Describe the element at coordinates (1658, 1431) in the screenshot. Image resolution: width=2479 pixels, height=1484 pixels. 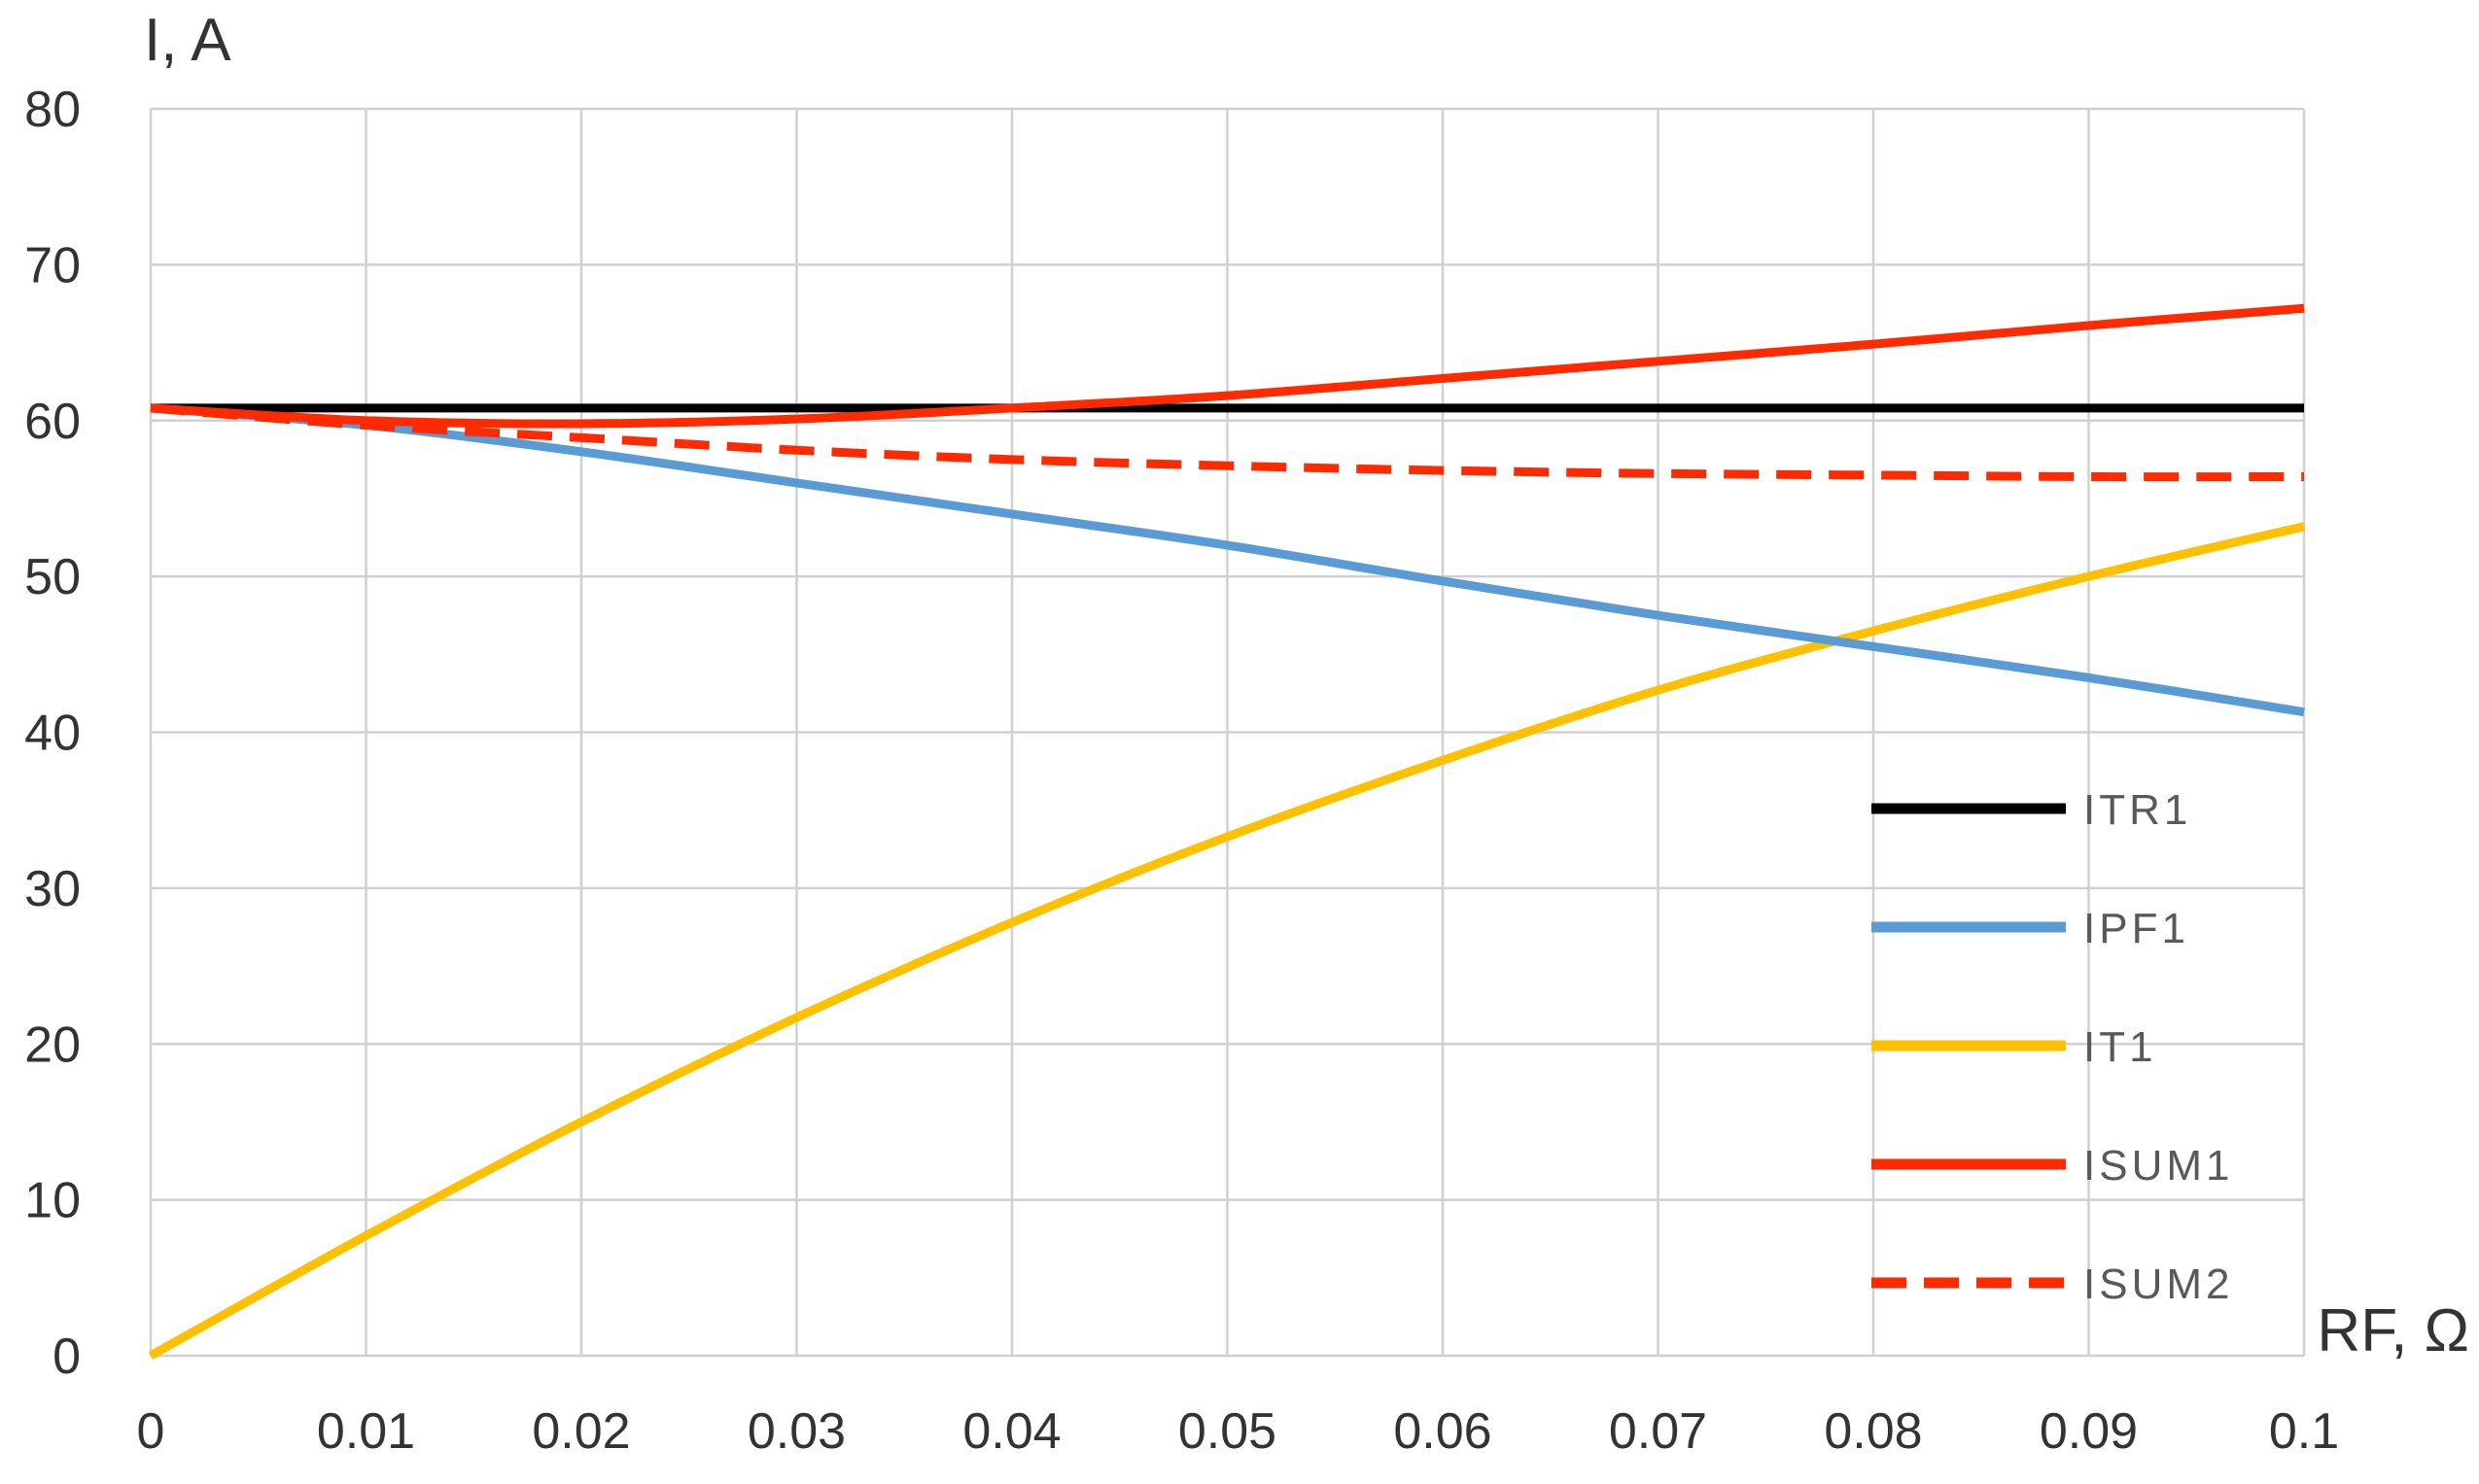
I see `x-tick-label: 0.07` at that location.